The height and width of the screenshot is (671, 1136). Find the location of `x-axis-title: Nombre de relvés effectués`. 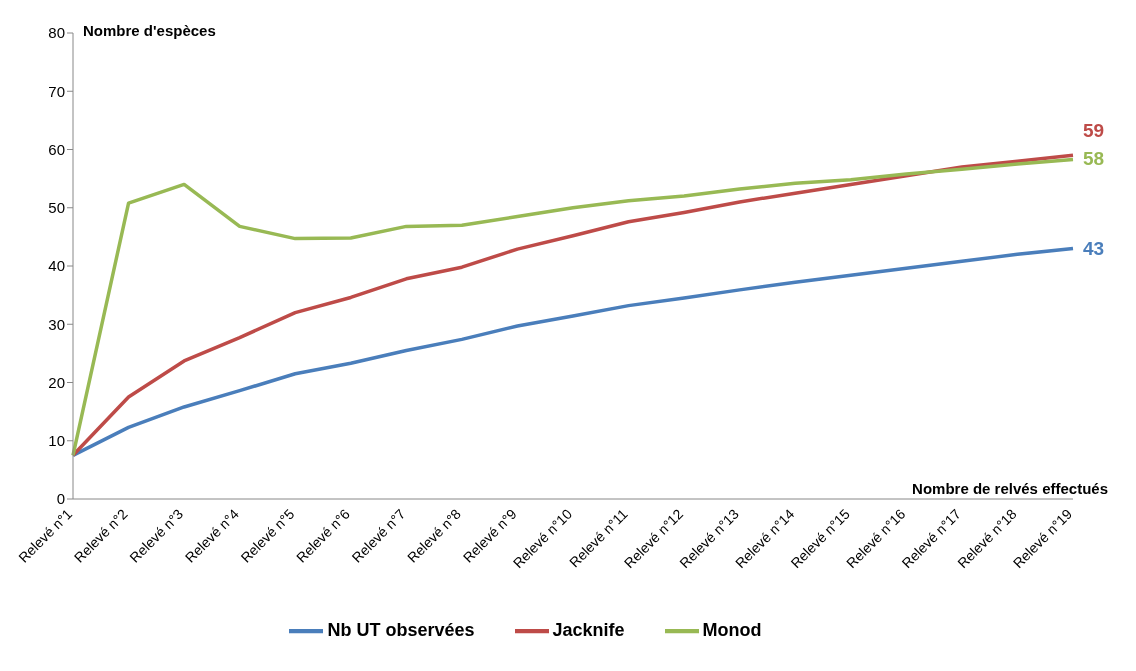

x-axis-title: Nombre de relvés effectués is located at coordinates (1010, 488).